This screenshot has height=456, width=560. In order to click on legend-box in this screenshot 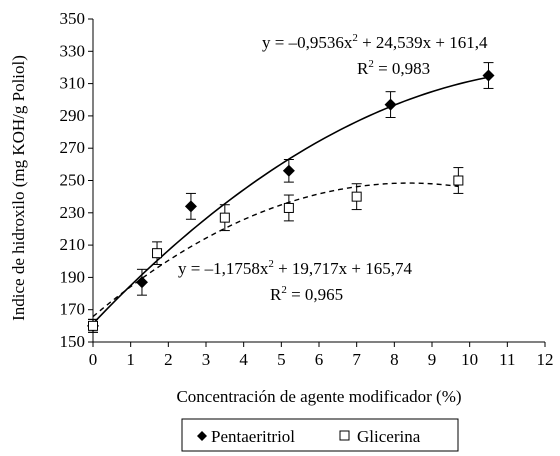, I will do `click(320, 435)`.